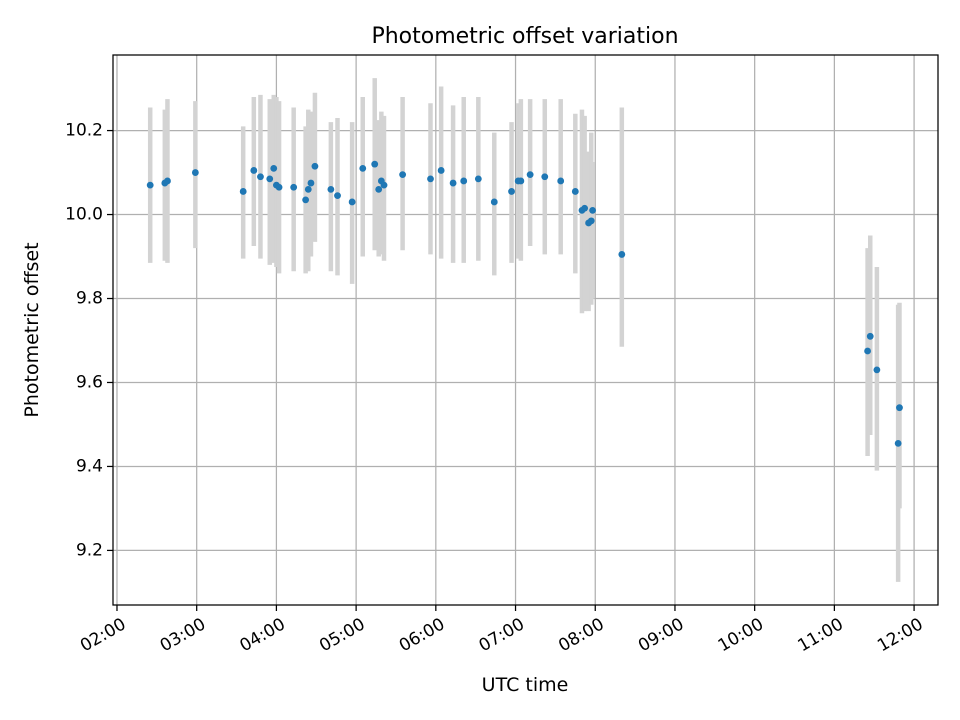 Image resolution: width=960 pixels, height=720 pixels. What do you see at coordinates (32, 329) in the screenshot?
I see `y-axis-label: Photometric offset` at bounding box center [32, 329].